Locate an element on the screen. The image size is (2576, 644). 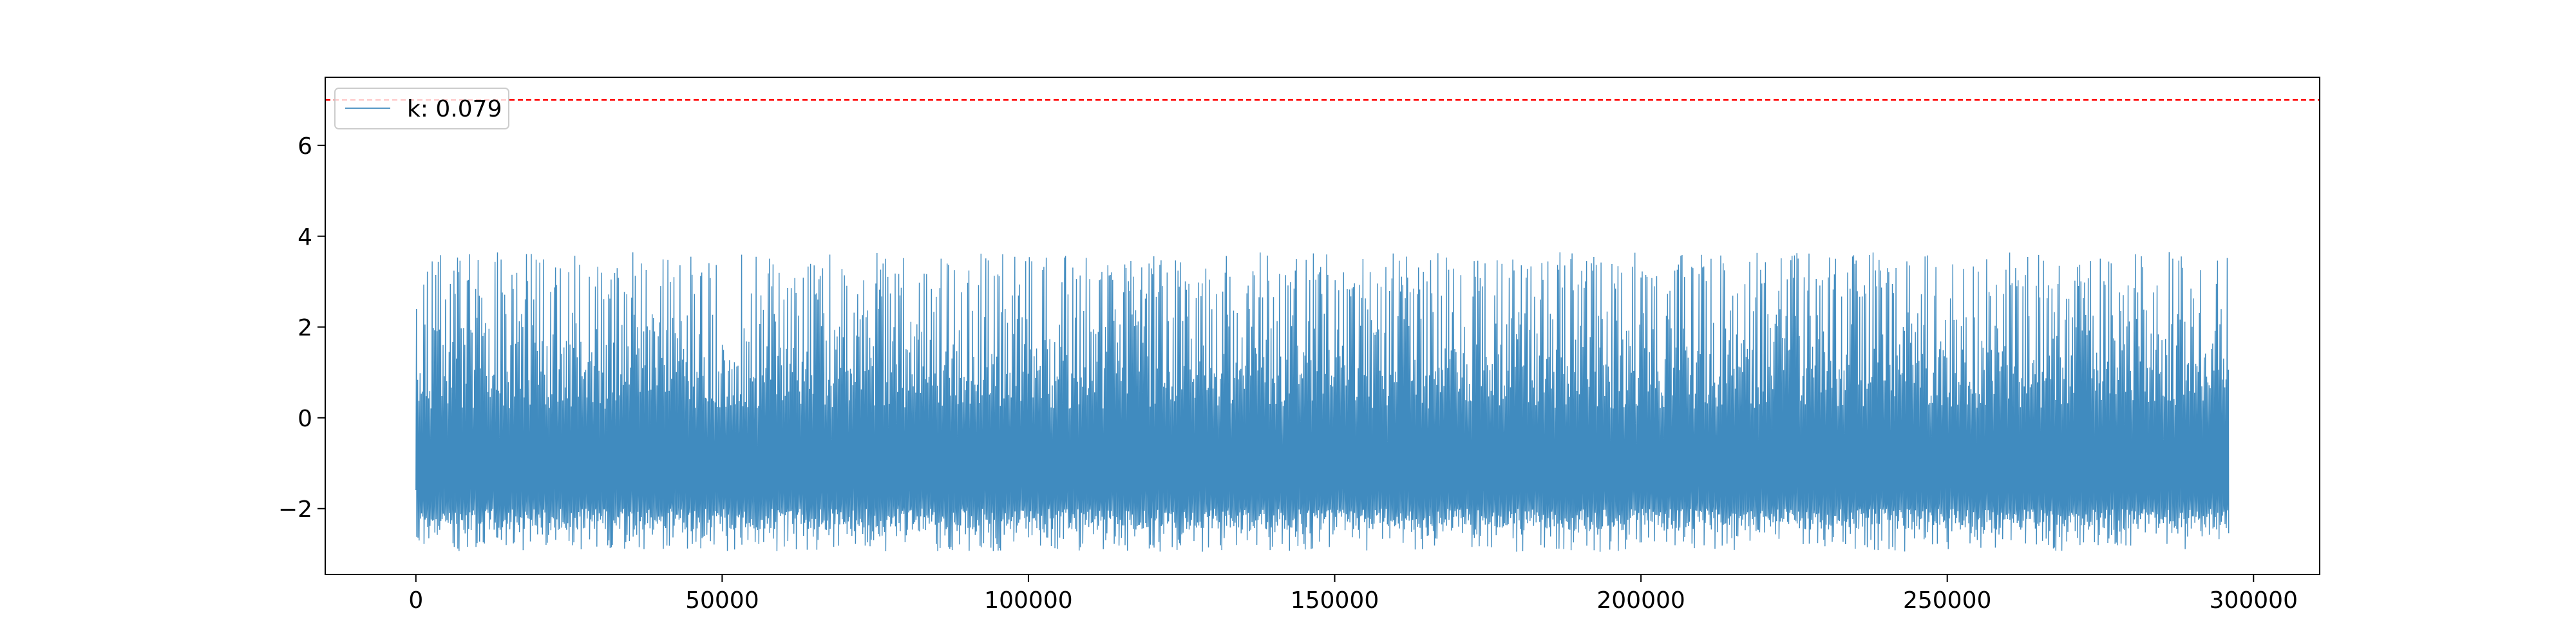
y-tick-label: 6 is located at coordinates (305, 147).